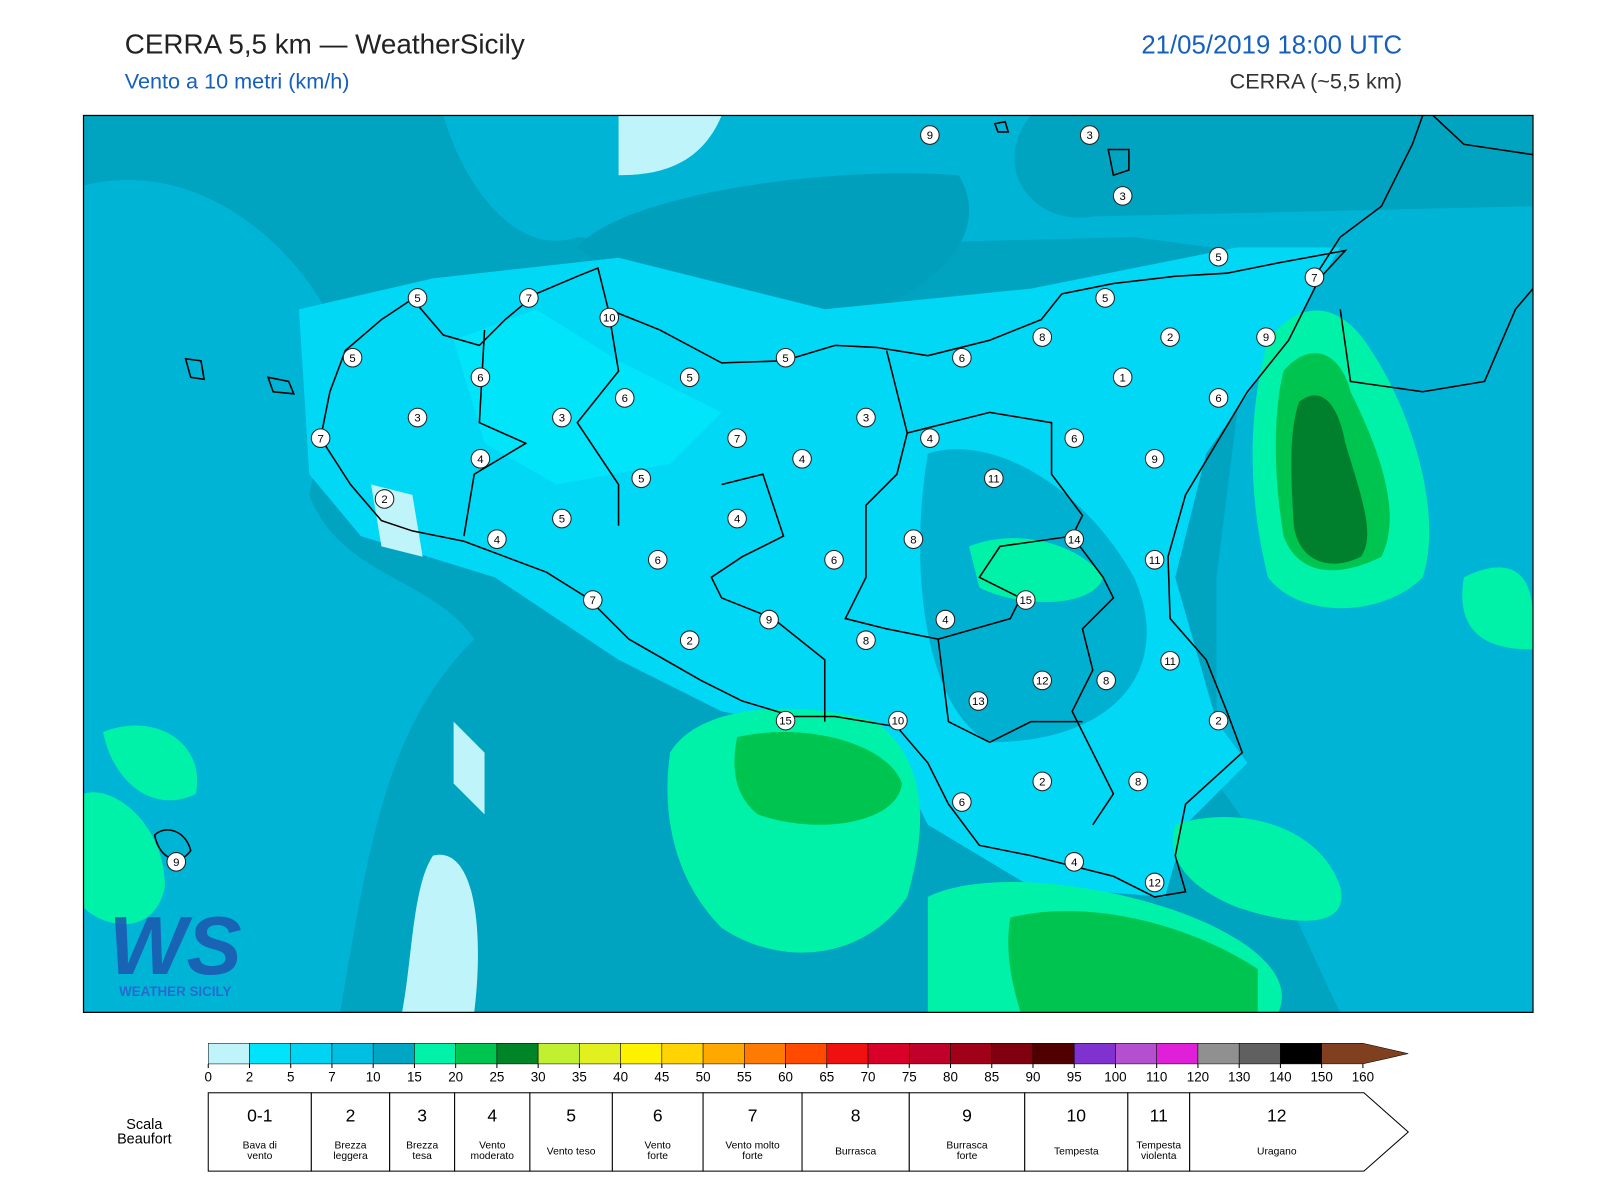 This screenshot has width=1600, height=1200. What do you see at coordinates (1239, 1076) in the screenshot?
I see `colorbar-tick-label: 130` at bounding box center [1239, 1076].